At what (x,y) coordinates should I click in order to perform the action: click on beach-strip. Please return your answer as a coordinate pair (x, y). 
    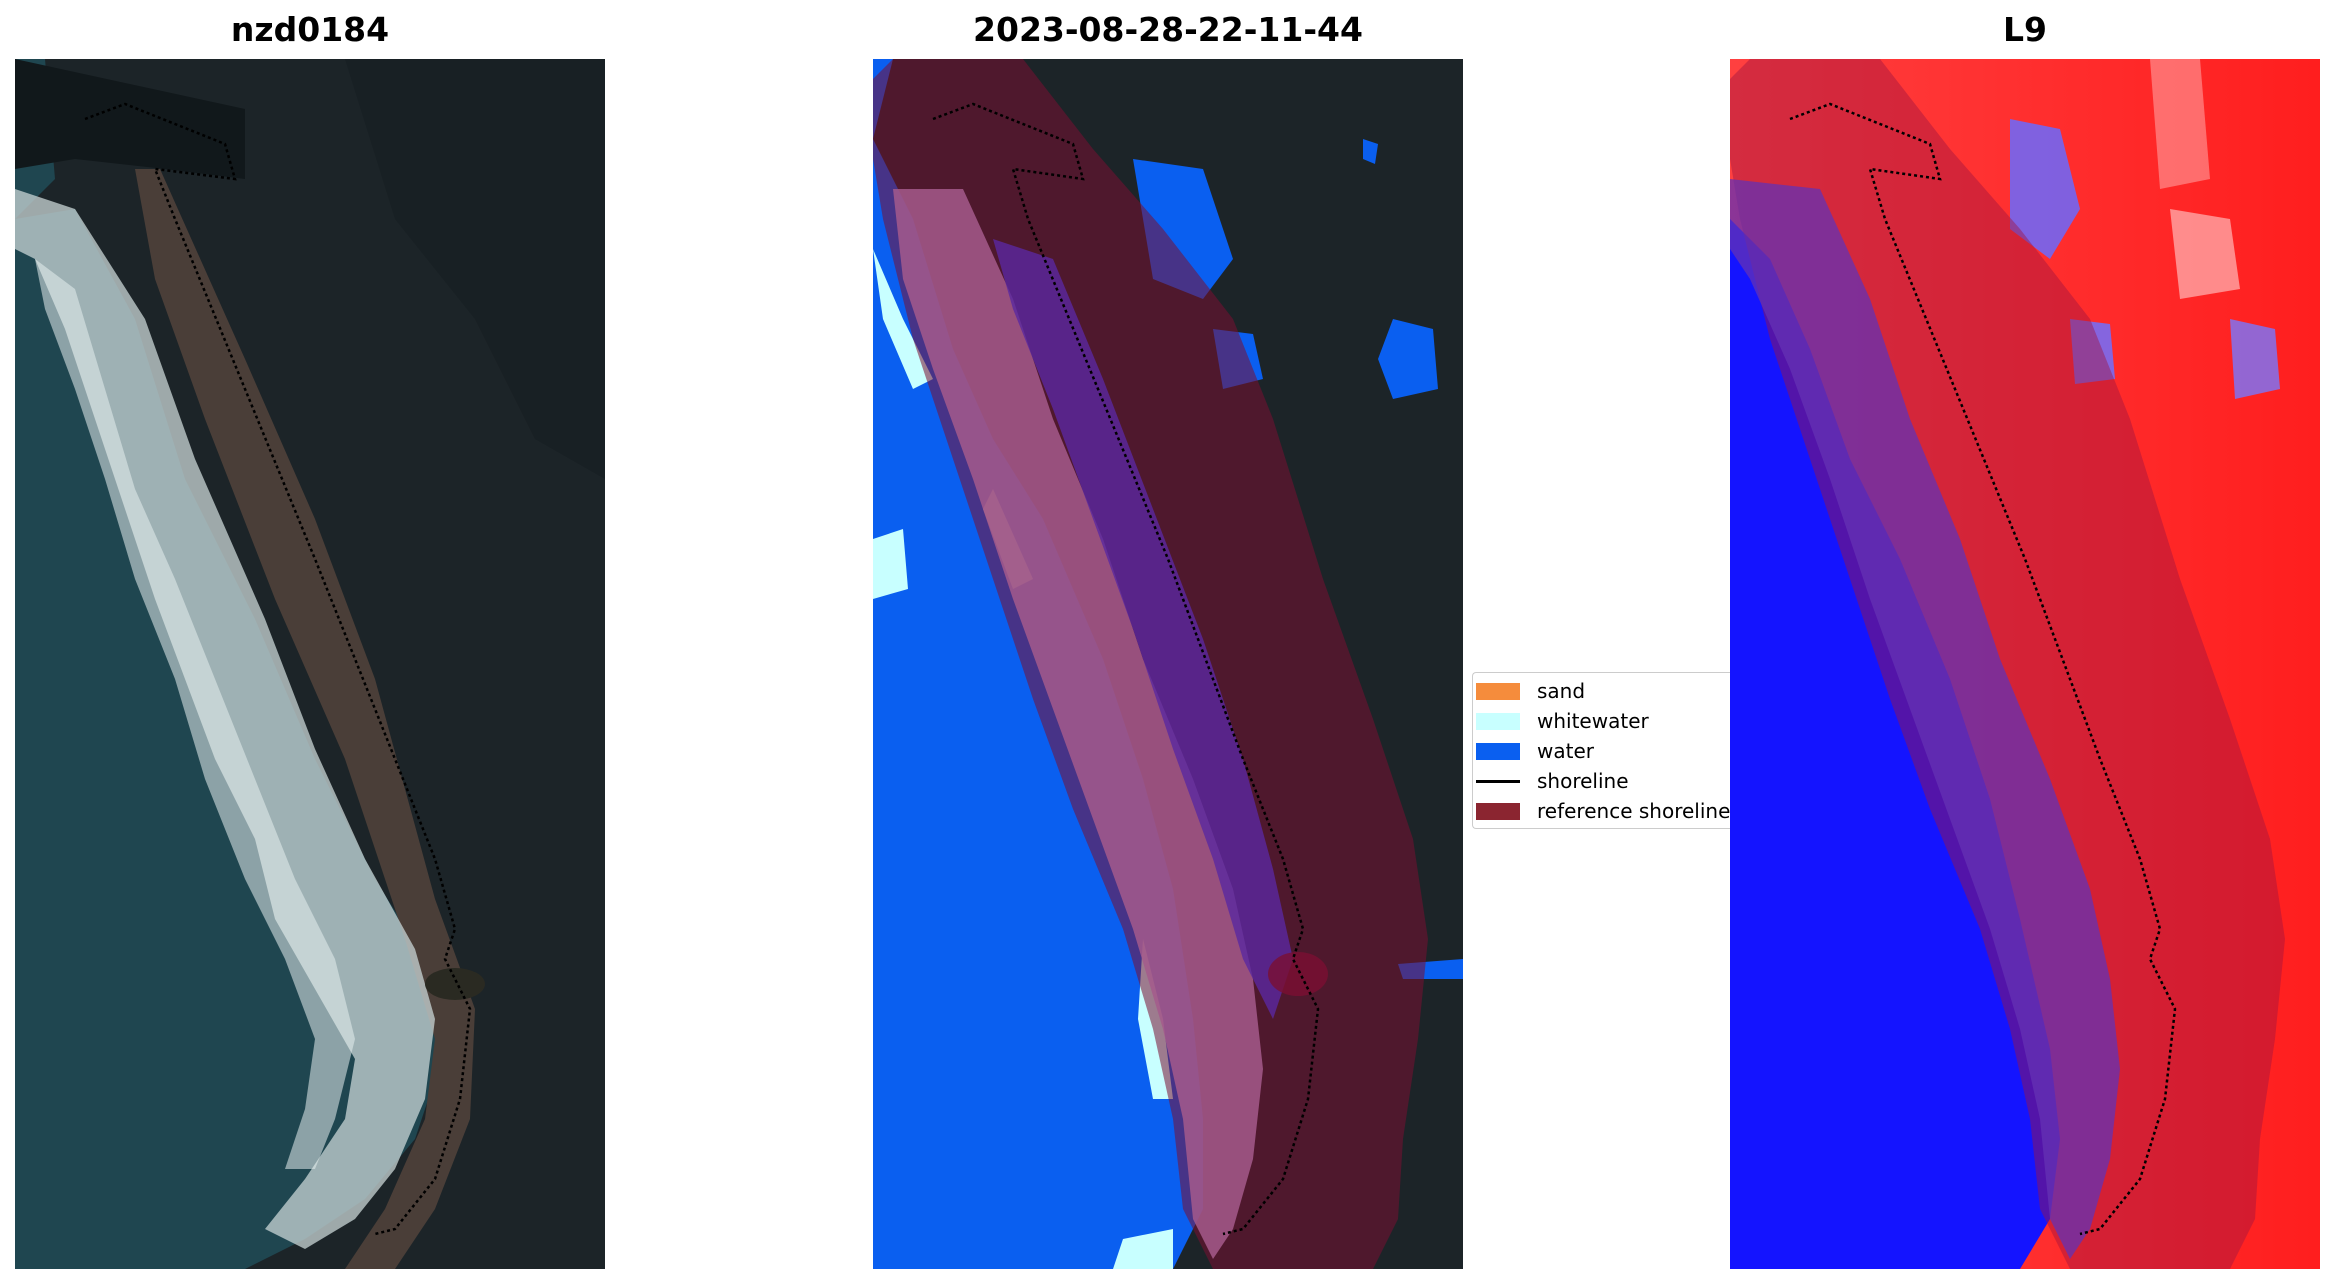
    Looking at the image, I should click on (305, 719).